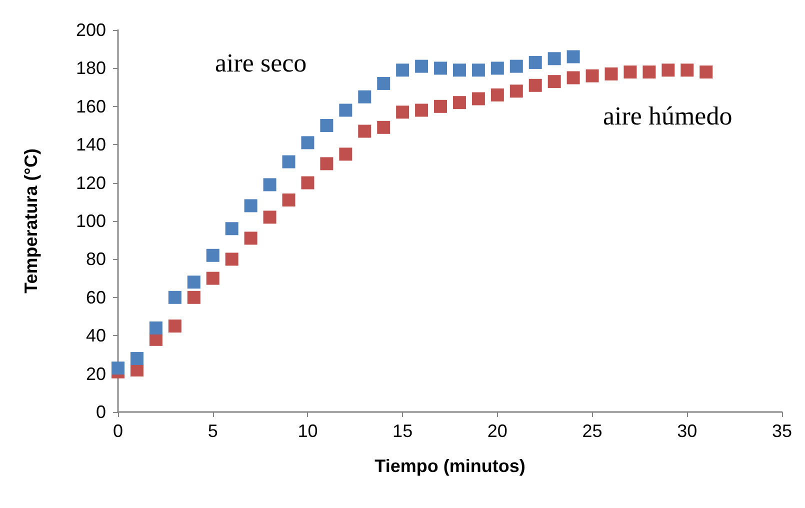 The width and height of the screenshot is (805, 508). I want to click on y-tick-label: 140, so click(91, 144).